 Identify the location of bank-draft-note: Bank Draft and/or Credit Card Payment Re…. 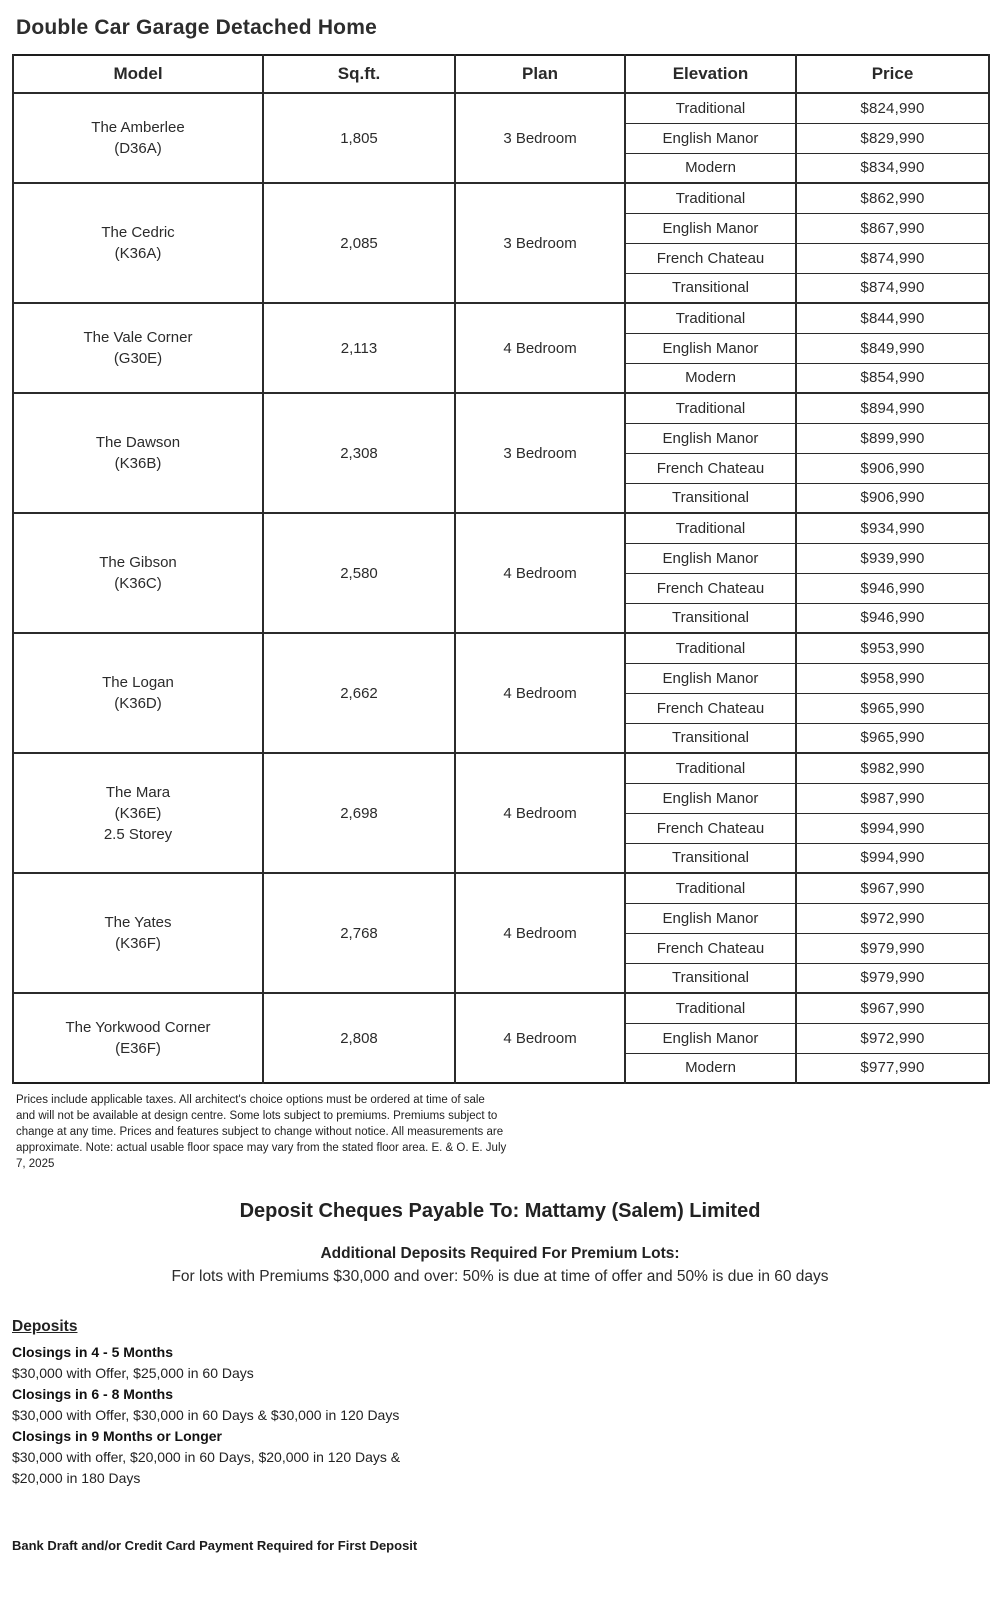
(215, 1545).